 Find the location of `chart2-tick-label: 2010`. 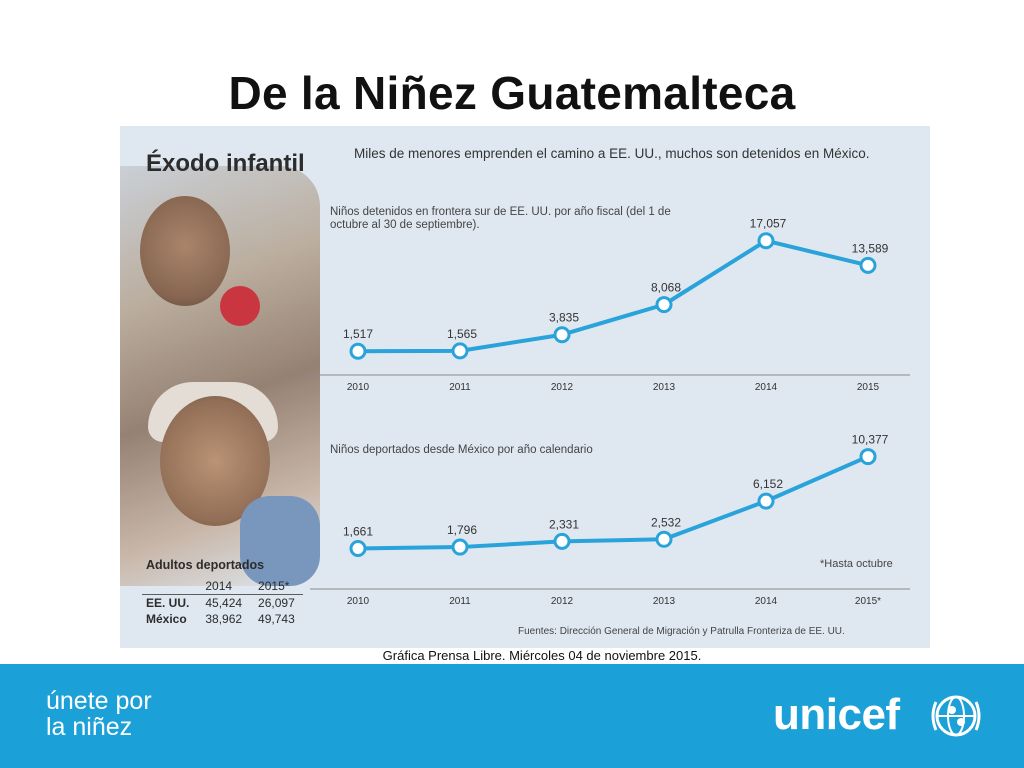

chart2-tick-label: 2010 is located at coordinates (358, 601).